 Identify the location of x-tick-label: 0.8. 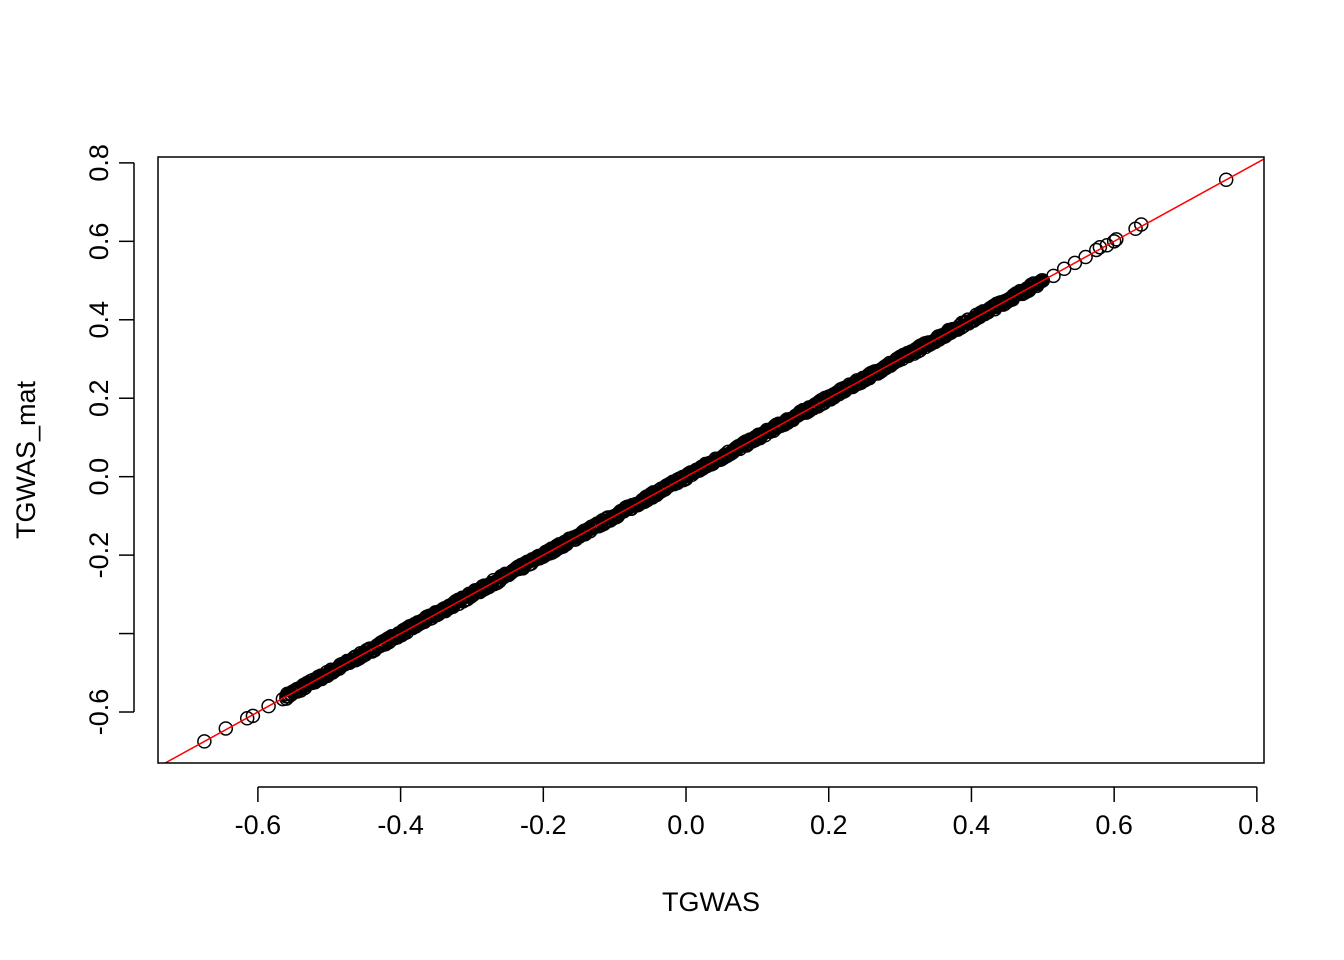
(1257, 825).